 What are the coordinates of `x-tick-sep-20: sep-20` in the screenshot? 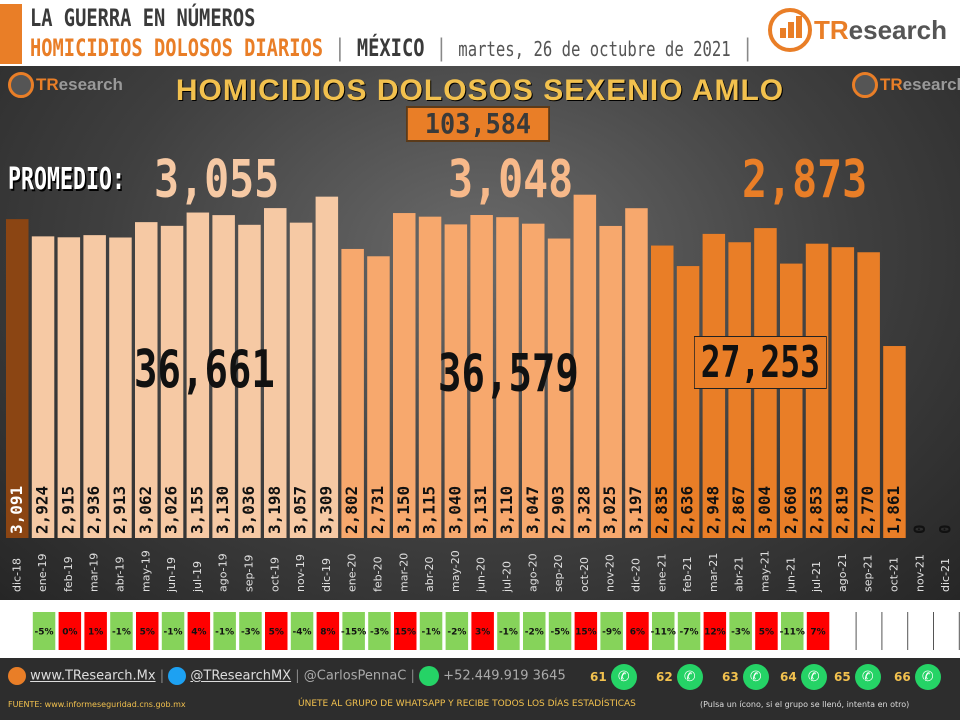 It's located at (558, 573).